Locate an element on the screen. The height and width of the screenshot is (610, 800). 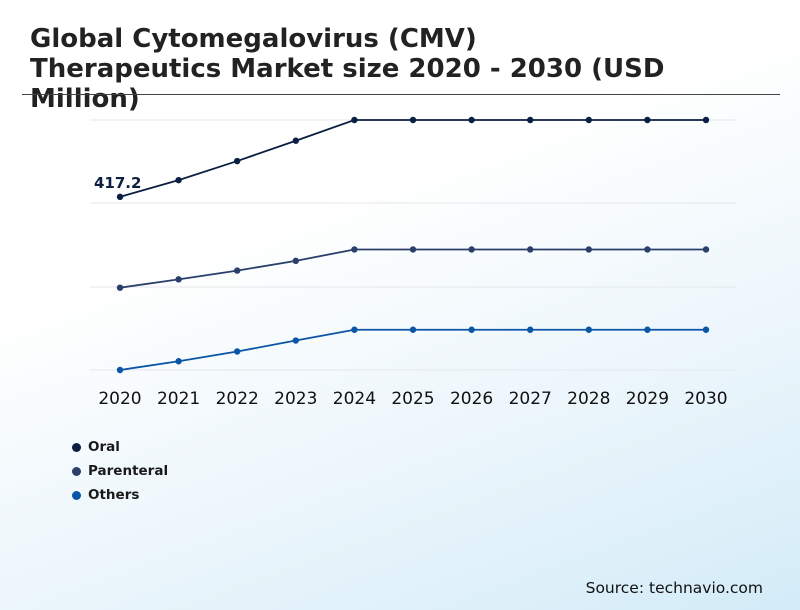
point-parenteral-2021 is located at coordinates (178, 279).